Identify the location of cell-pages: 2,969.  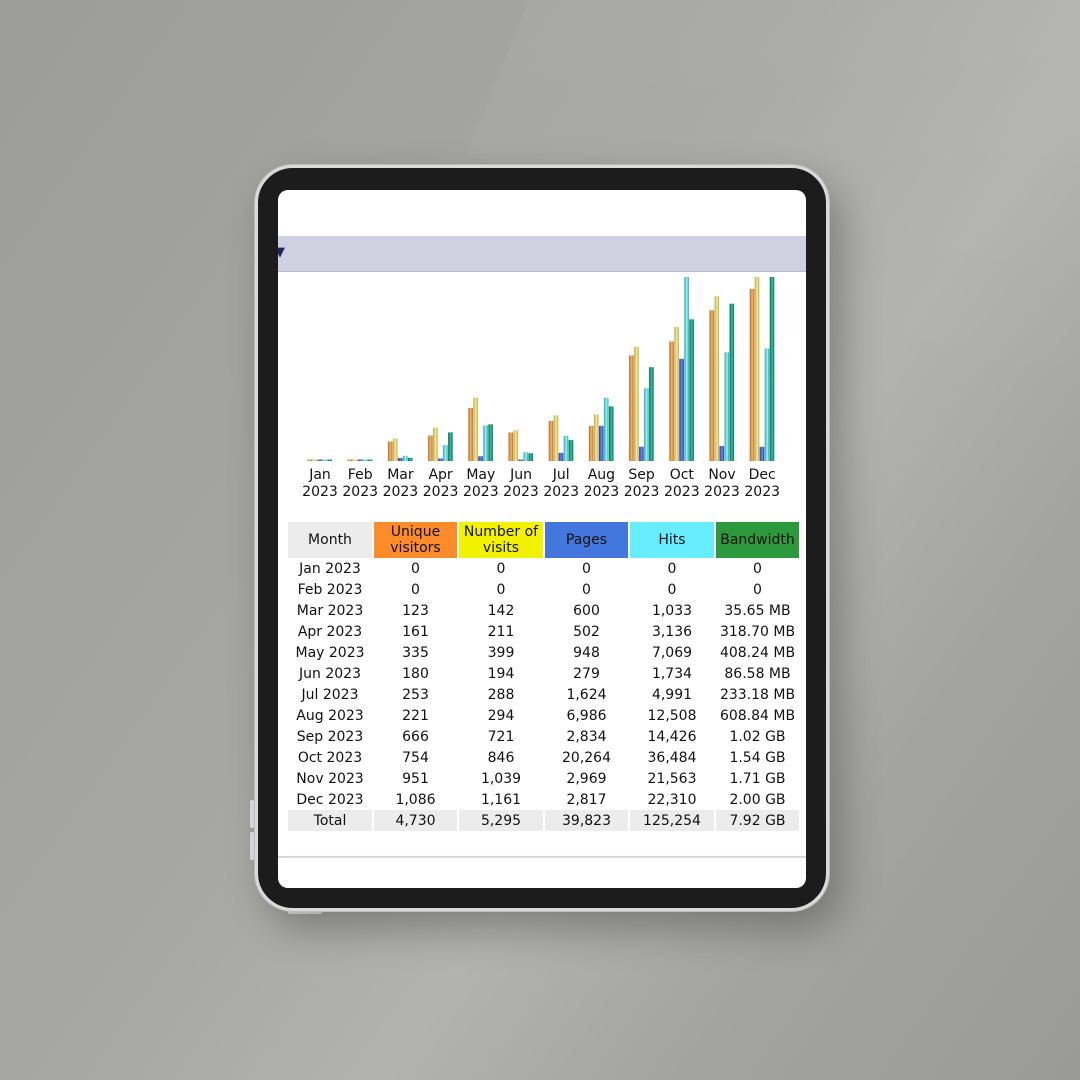
(586, 778).